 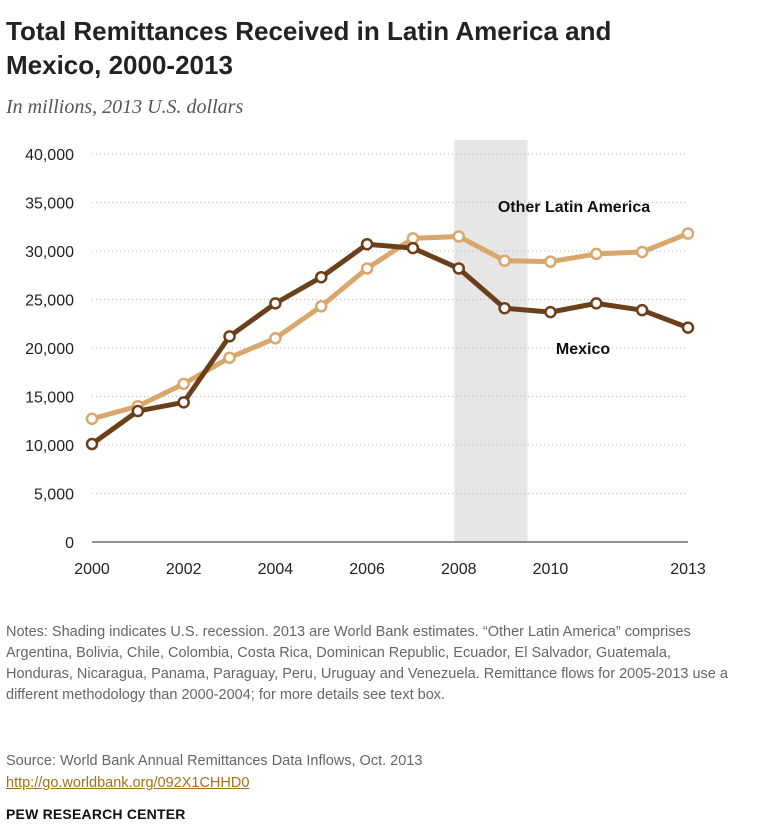 I want to click on x-tick-label: 2000, so click(x=92, y=569).